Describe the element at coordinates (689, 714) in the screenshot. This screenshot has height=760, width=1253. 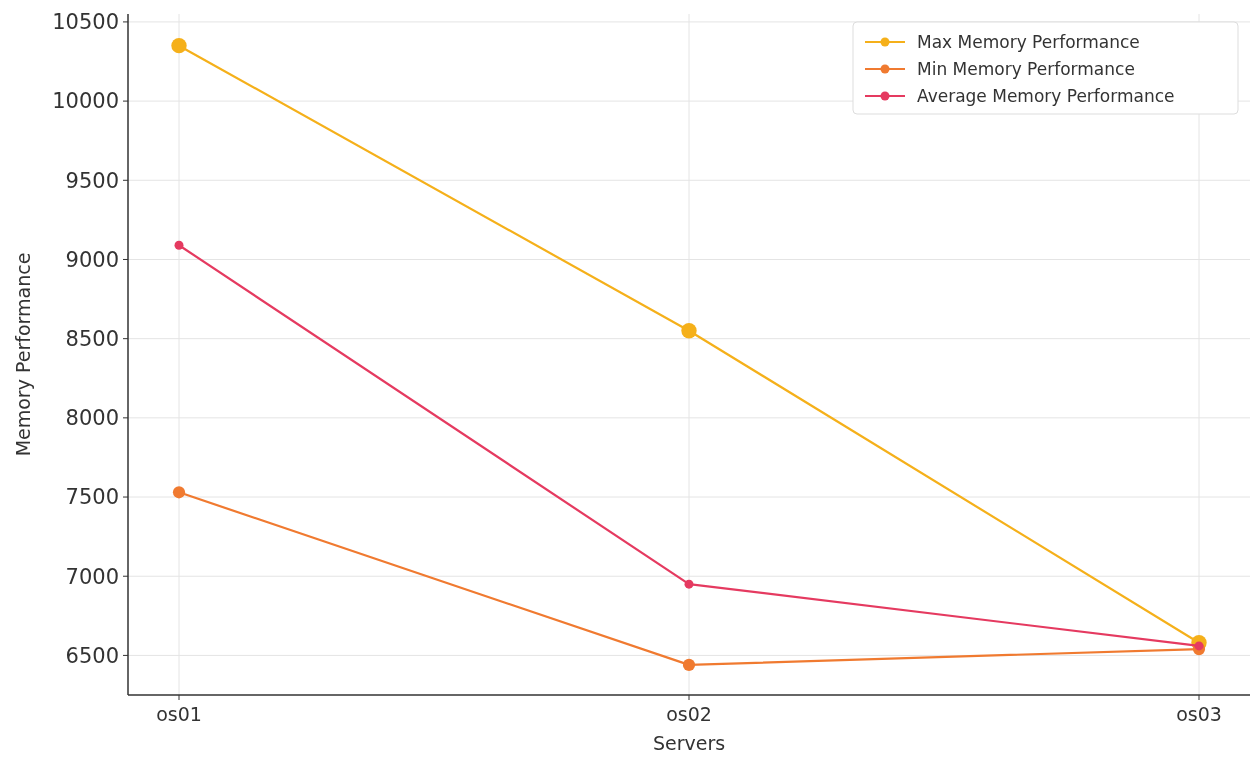
I see `x-tick-label: os02` at that location.